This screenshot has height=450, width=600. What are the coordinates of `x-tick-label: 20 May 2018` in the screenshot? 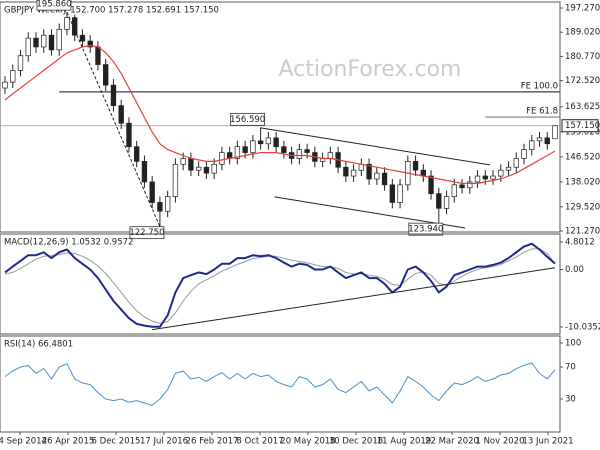 It's located at (307, 442).